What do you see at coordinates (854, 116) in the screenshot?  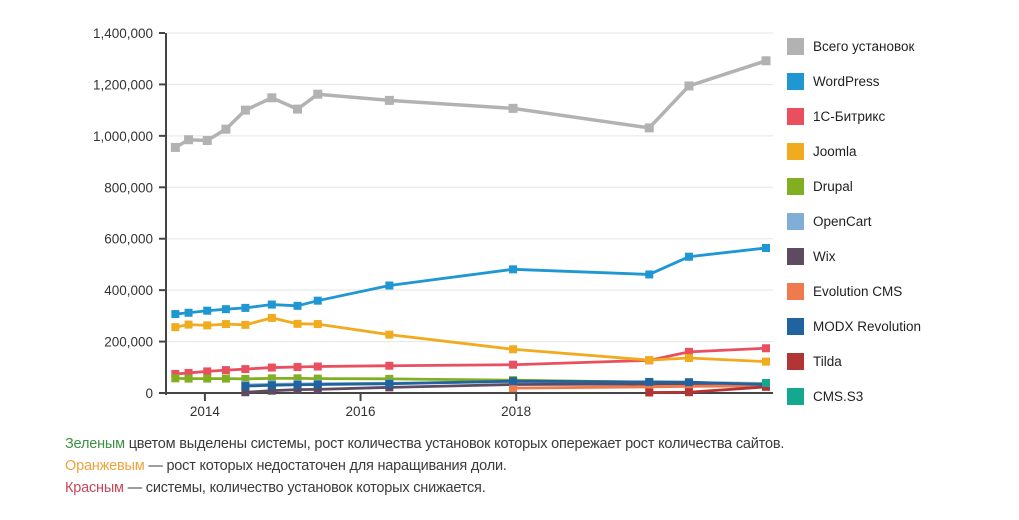 I see `legend-item-bitrix: 1С-Битрикс` at bounding box center [854, 116].